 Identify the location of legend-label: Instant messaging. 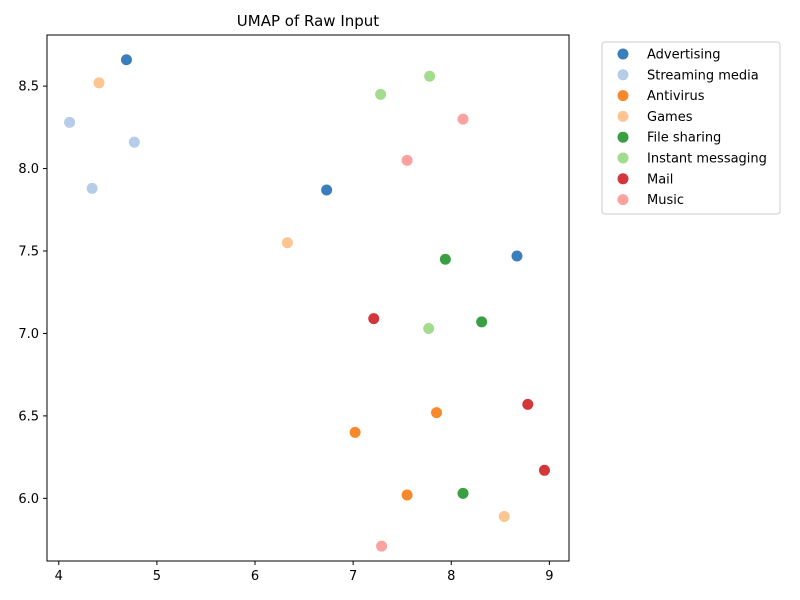
(707, 159).